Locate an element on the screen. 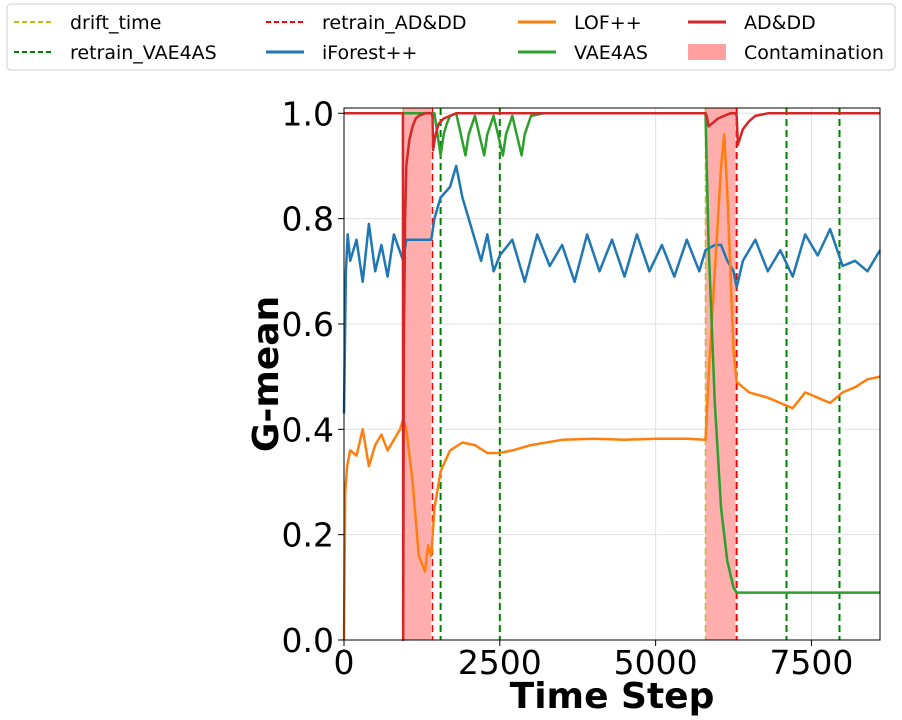 The image size is (902, 720). y-tick-label-0: 0.0 is located at coordinates (308, 640).